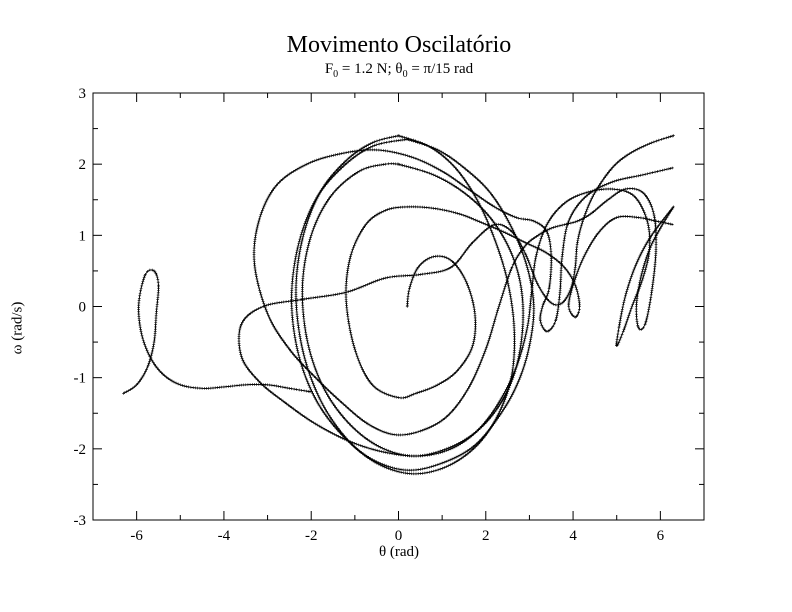 The width and height of the screenshot is (792, 612). Describe the element at coordinates (83, 94) in the screenshot. I see `y-tick-label: 3` at that location.